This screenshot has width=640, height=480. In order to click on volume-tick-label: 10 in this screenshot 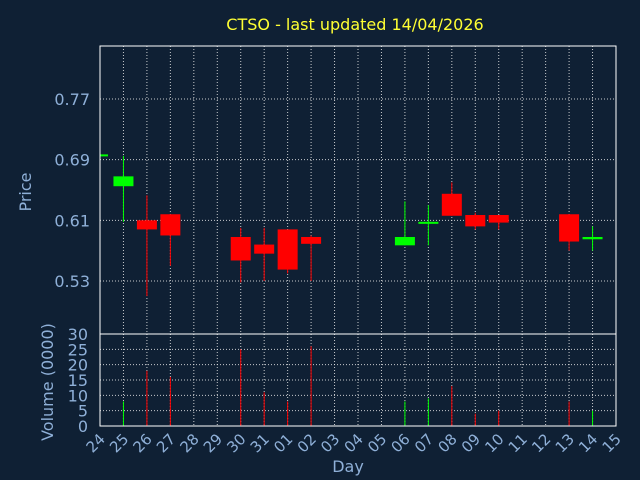, I will do `click(78, 395)`.